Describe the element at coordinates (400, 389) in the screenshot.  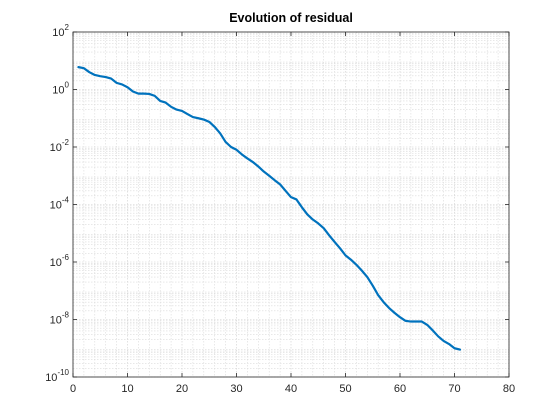
I see `x-tick-label: 60` at that location.